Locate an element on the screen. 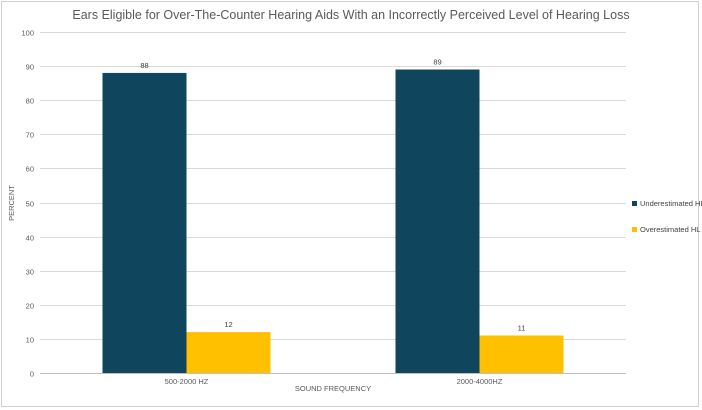 This screenshot has height=410, width=702. legend-label: Underestimated HL is located at coordinates (671, 203).